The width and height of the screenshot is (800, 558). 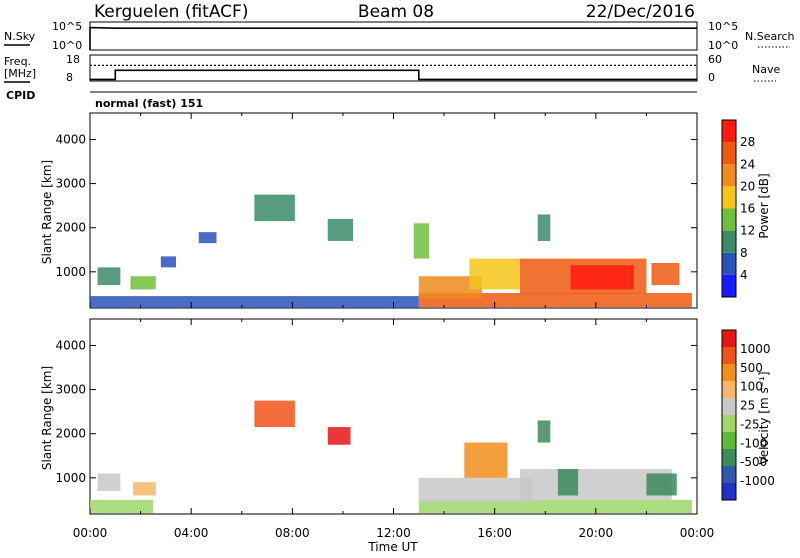 I want to click on nsky-series-line, so click(x=393, y=38).